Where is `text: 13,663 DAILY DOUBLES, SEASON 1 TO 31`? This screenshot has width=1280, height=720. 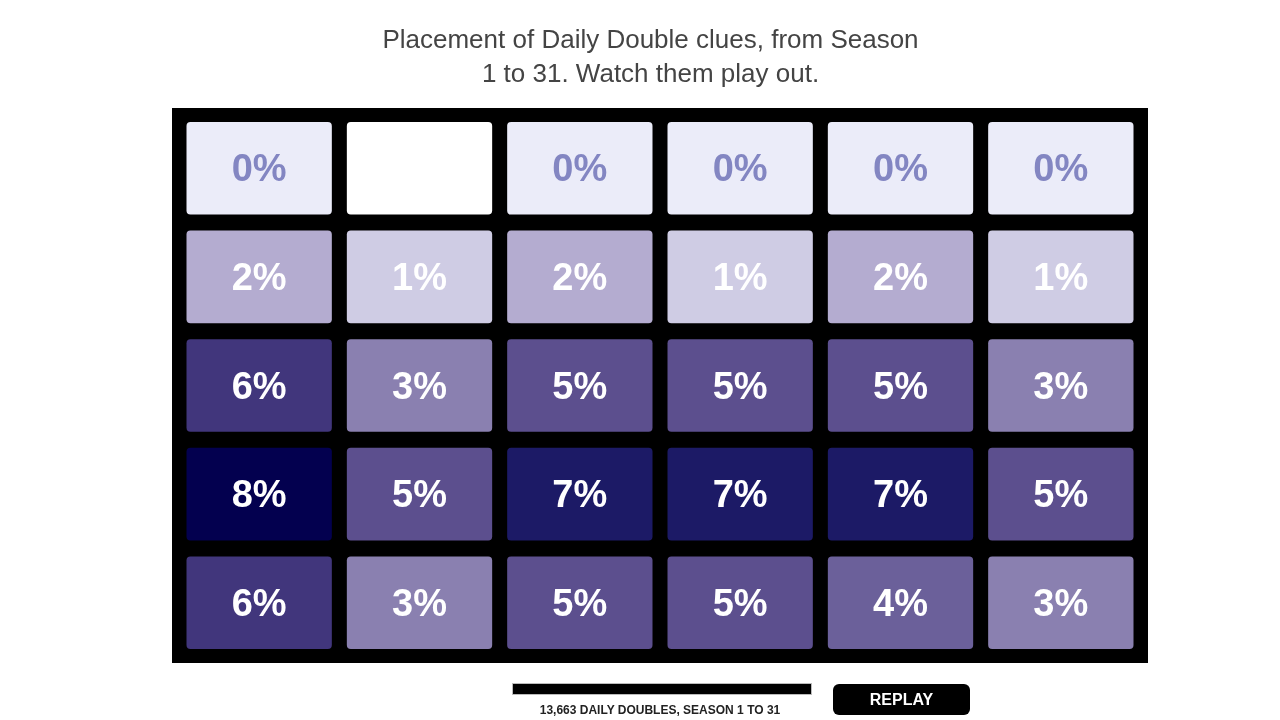
text: 13,663 DAILY DOUBLES, SEASON 1 TO 31 is located at coordinates (660, 710).